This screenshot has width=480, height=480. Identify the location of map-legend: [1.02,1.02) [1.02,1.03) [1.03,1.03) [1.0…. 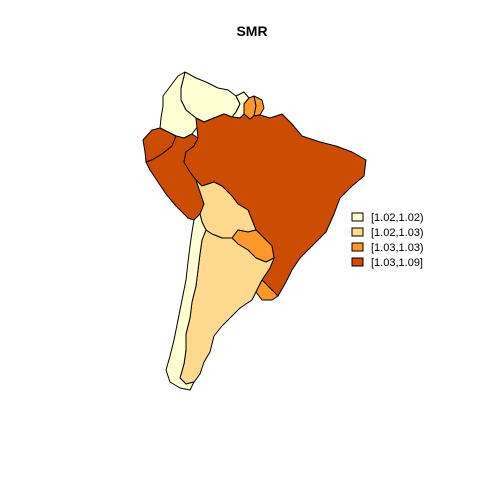
(387, 240).